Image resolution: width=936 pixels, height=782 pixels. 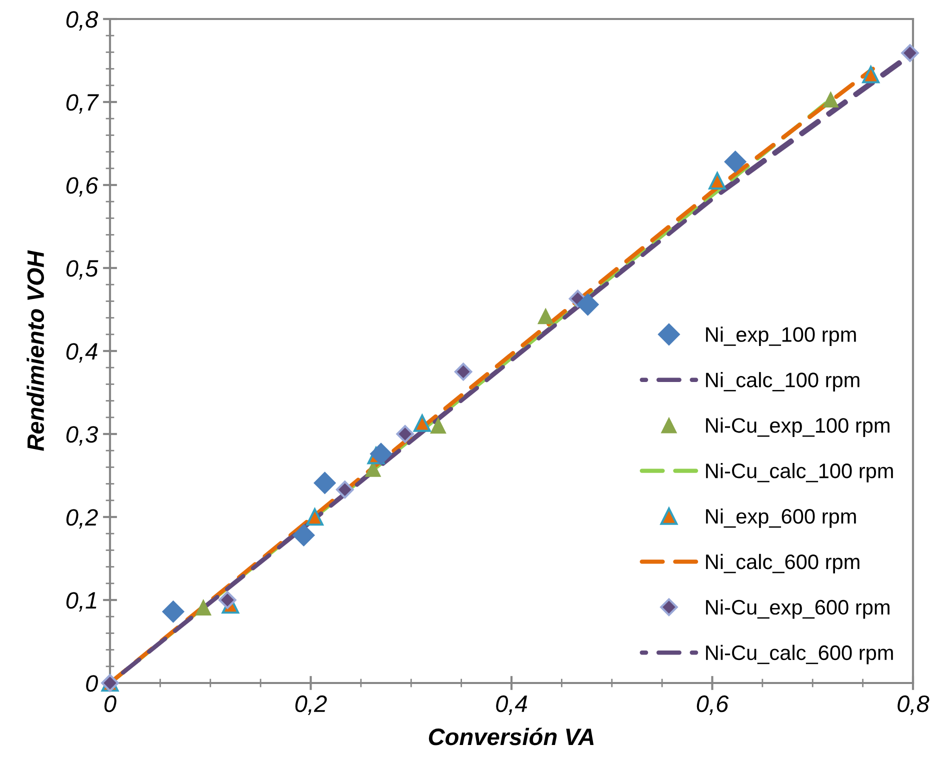 I want to click on y-tick-label: 0,2, so click(x=82, y=519).